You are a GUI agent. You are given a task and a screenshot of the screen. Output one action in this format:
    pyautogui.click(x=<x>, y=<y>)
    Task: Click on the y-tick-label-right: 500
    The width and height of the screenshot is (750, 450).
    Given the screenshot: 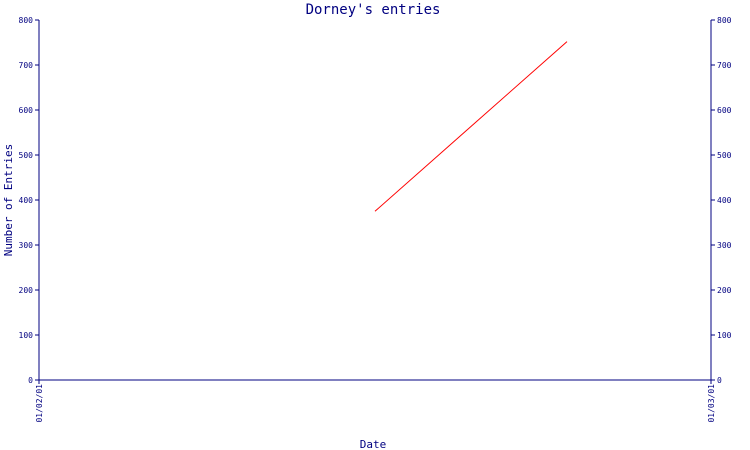 What is the action you would take?
    pyautogui.click(x=724, y=155)
    